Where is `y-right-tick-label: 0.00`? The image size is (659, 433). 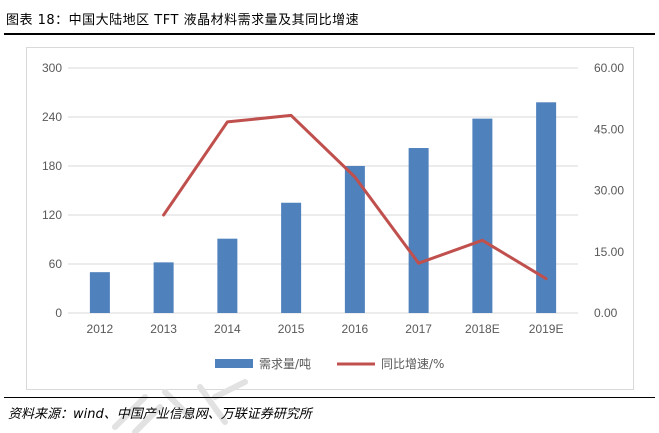
y-right-tick-label: 0.00 is located at coordinates (606, 313).